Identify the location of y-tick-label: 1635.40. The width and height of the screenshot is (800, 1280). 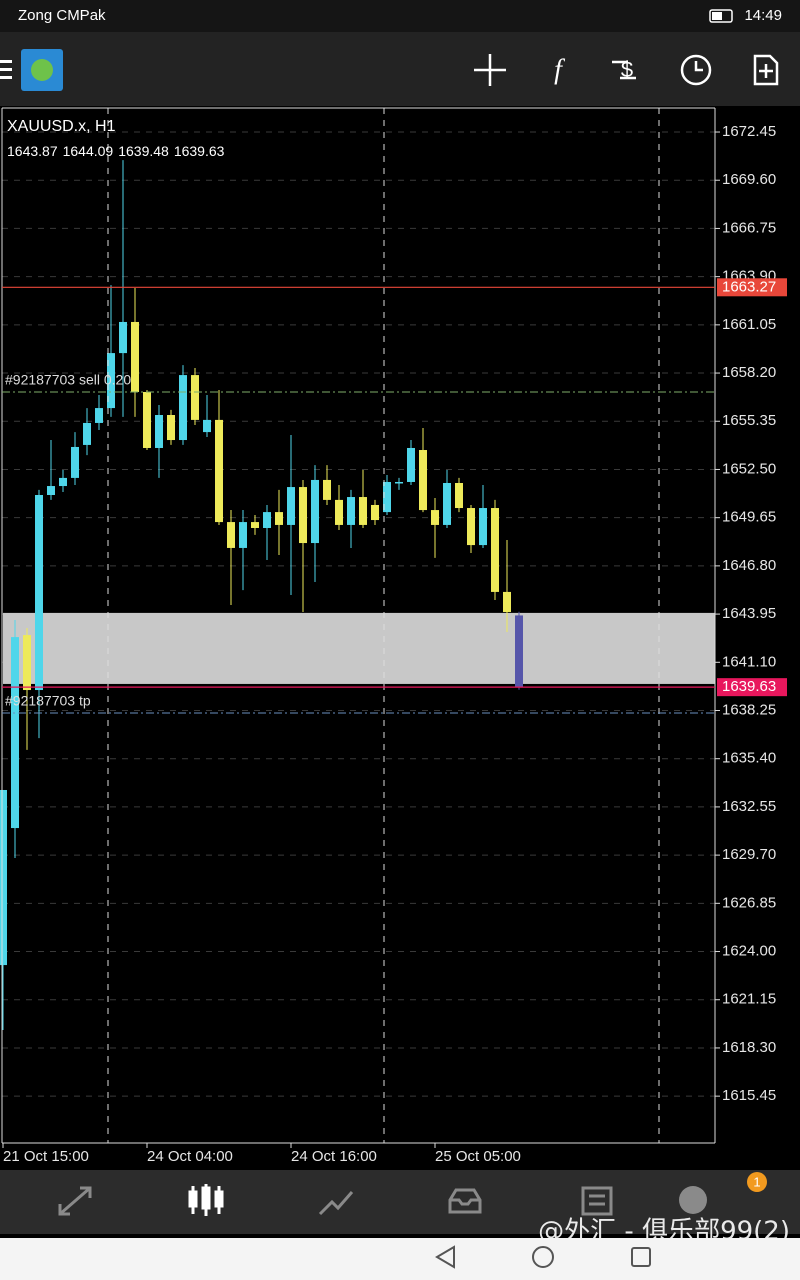
(749, 758).